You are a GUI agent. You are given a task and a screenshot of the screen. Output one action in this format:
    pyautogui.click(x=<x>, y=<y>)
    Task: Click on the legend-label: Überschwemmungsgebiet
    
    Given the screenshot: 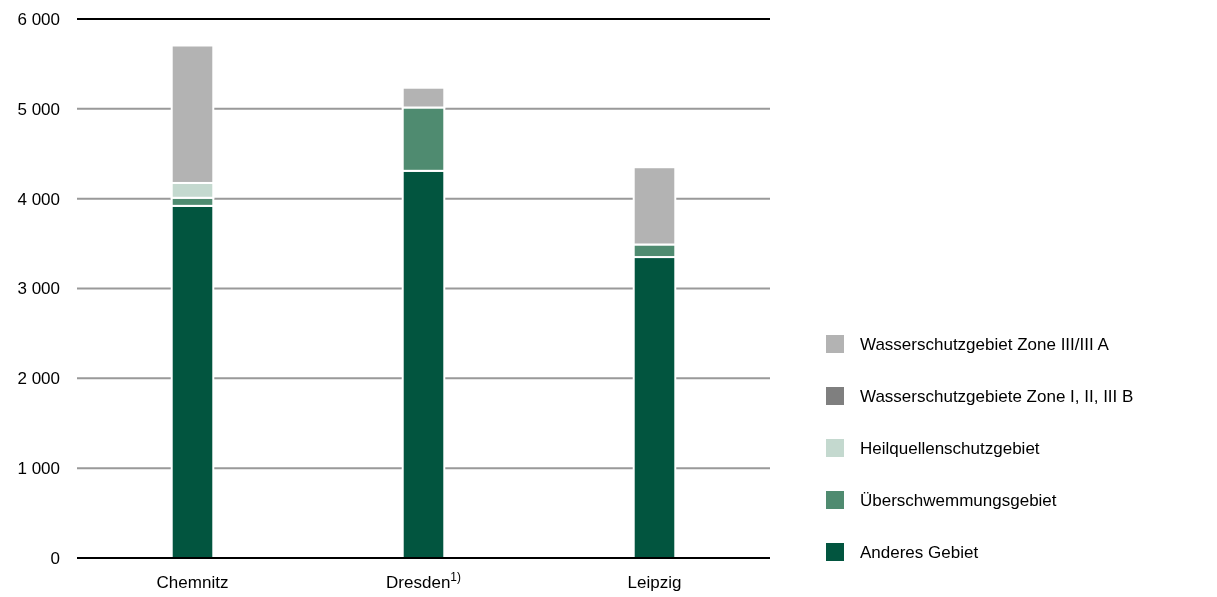 What is the action you would take?
    pyautogui.click(x=958, y=500)
    